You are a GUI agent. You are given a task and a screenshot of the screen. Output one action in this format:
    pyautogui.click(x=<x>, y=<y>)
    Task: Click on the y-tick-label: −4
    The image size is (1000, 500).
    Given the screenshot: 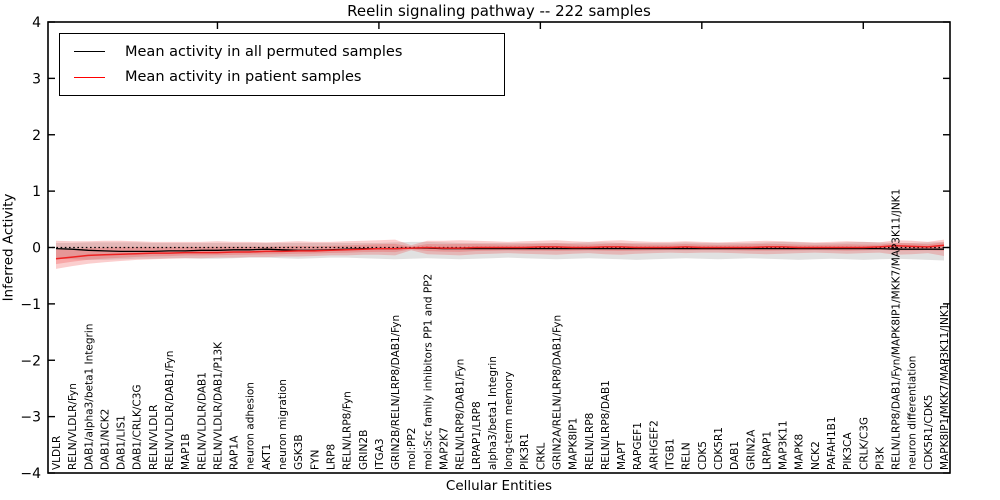 What is the action you would take?
    pyautogui.click(x=30, y=474)
    